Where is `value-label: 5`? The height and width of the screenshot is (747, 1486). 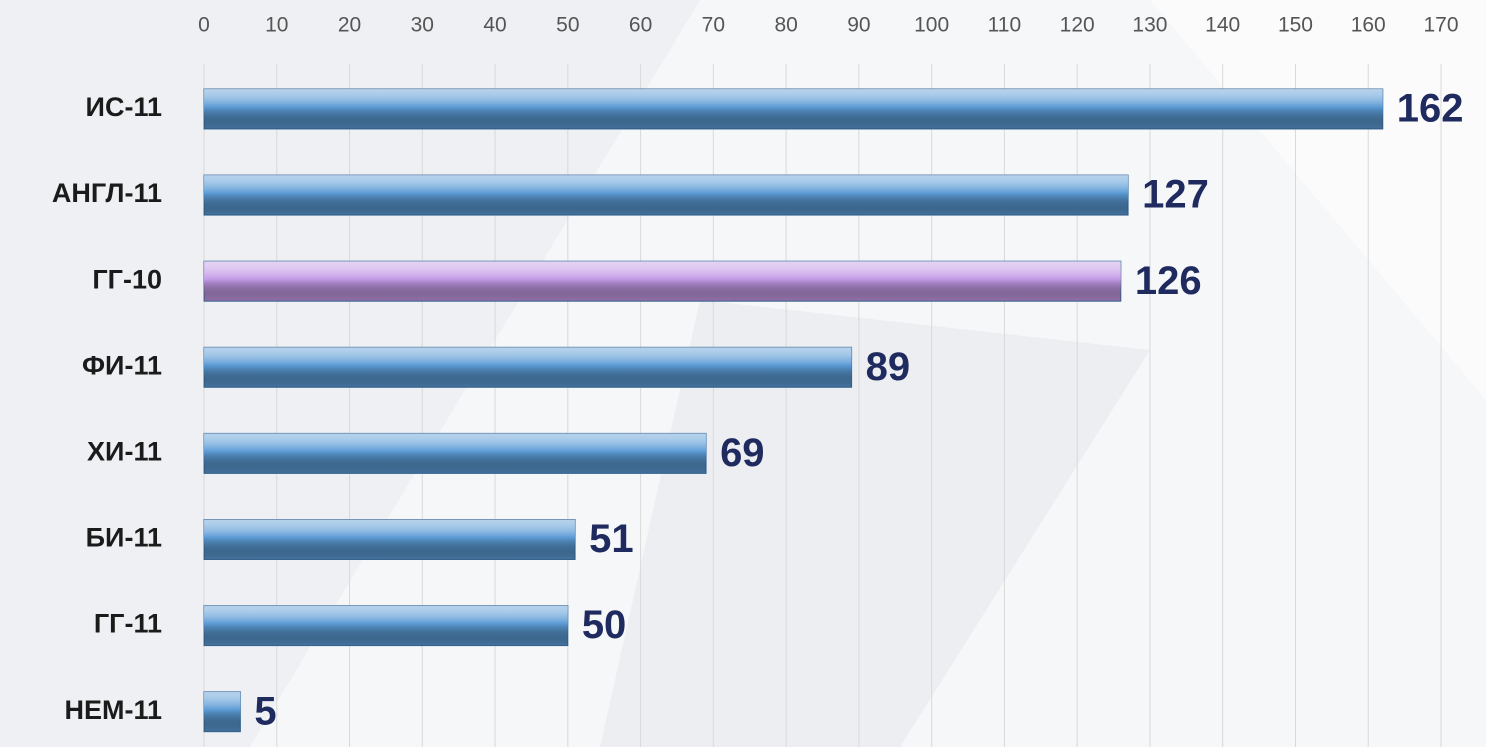 value-label: 5 is located at coordinates (265, 711).